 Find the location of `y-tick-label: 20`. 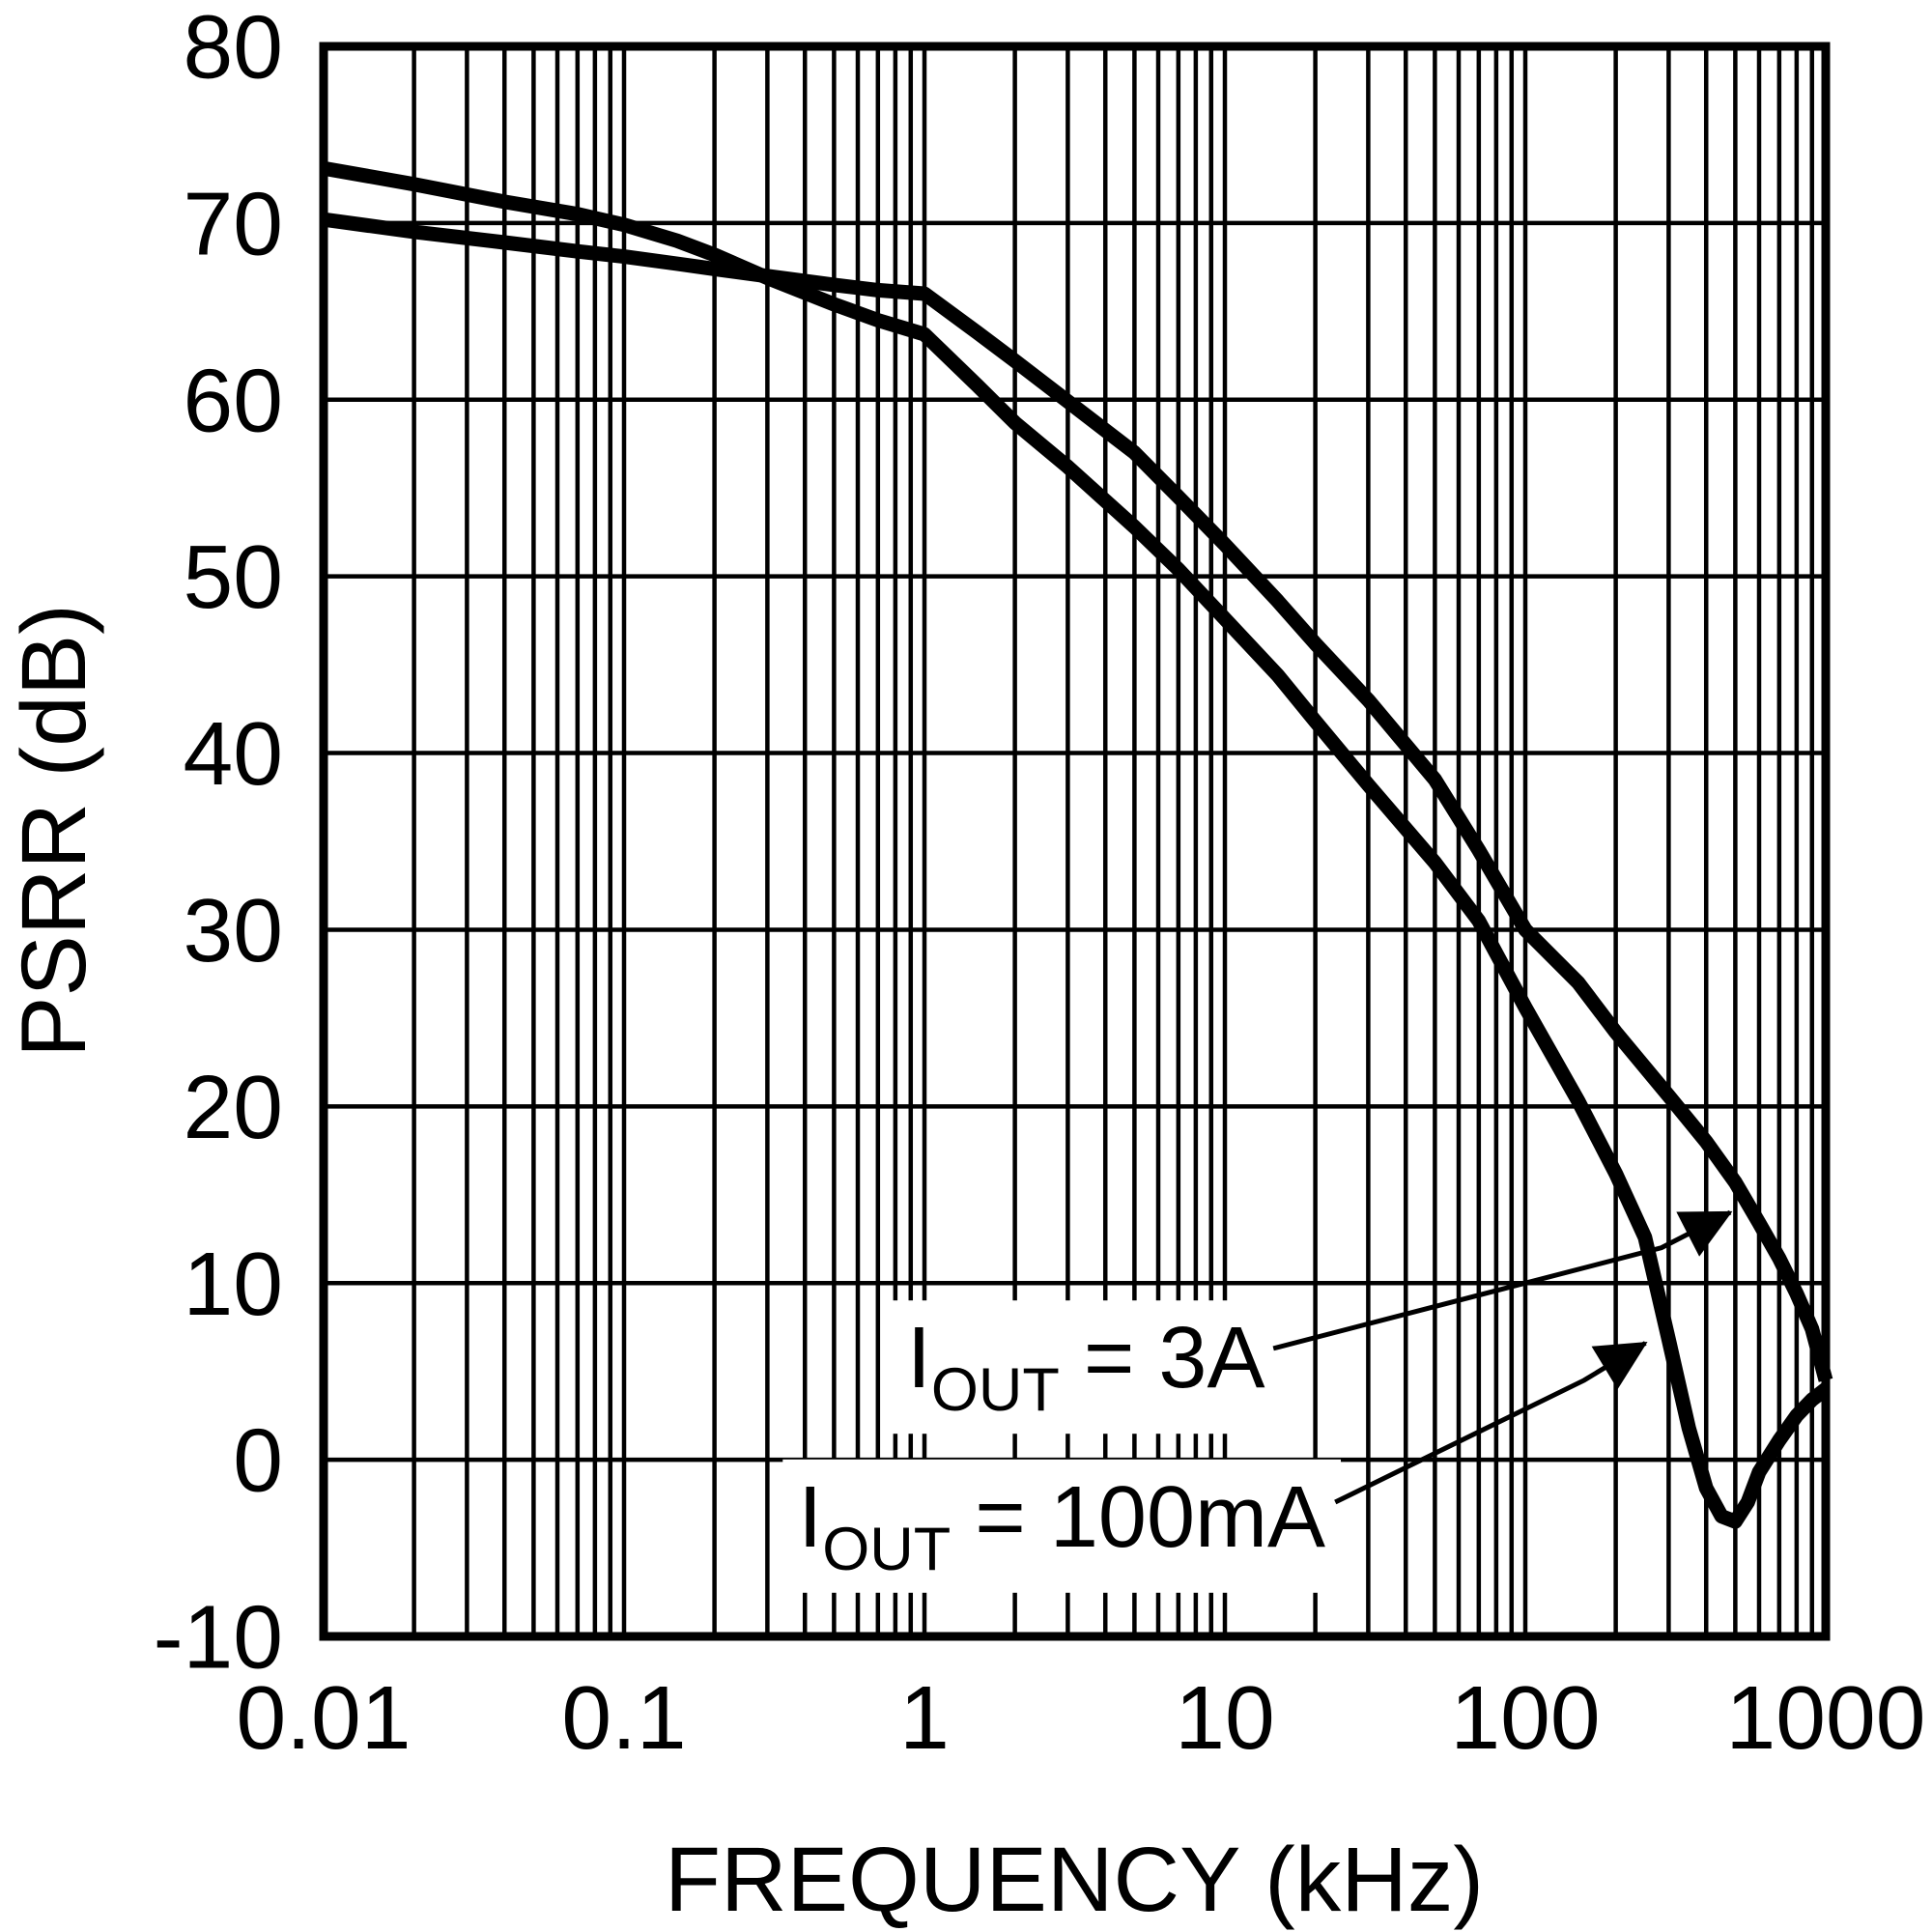

y-tick-label: 20 is located at coordinates (233, 1107).